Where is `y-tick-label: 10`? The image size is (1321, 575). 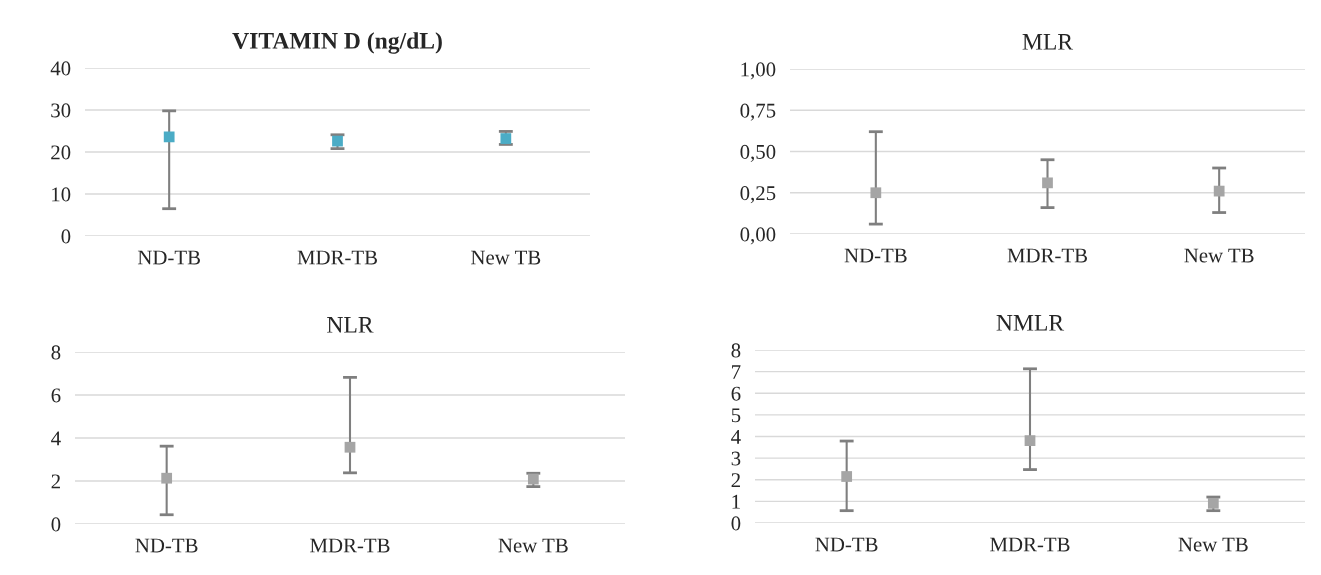
y-tick-label: 10 is located at coordinates (61, 194).